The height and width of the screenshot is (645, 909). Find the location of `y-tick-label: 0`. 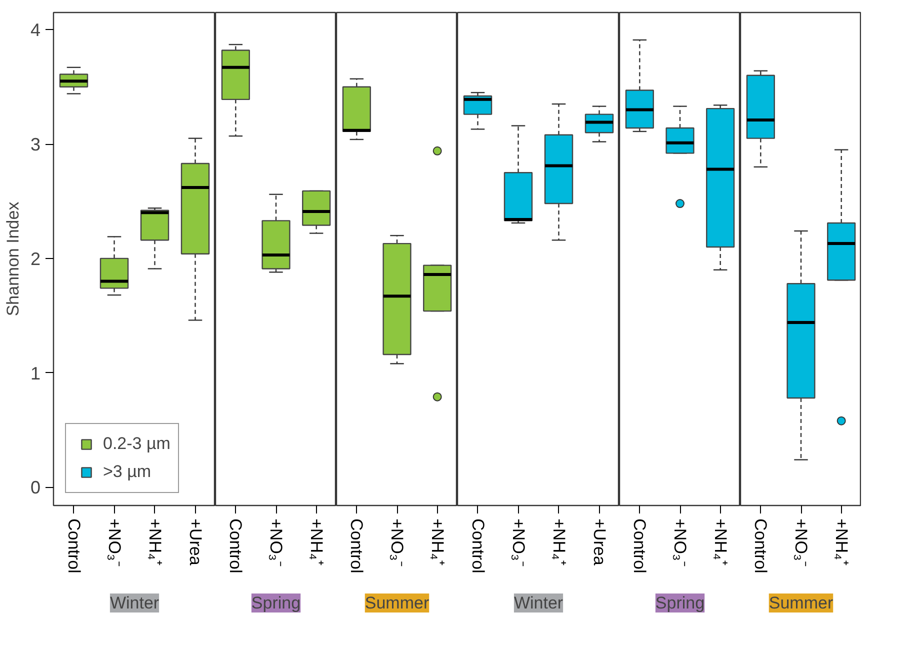

y-tick-label: 0 is located at coordinates (35, 488).